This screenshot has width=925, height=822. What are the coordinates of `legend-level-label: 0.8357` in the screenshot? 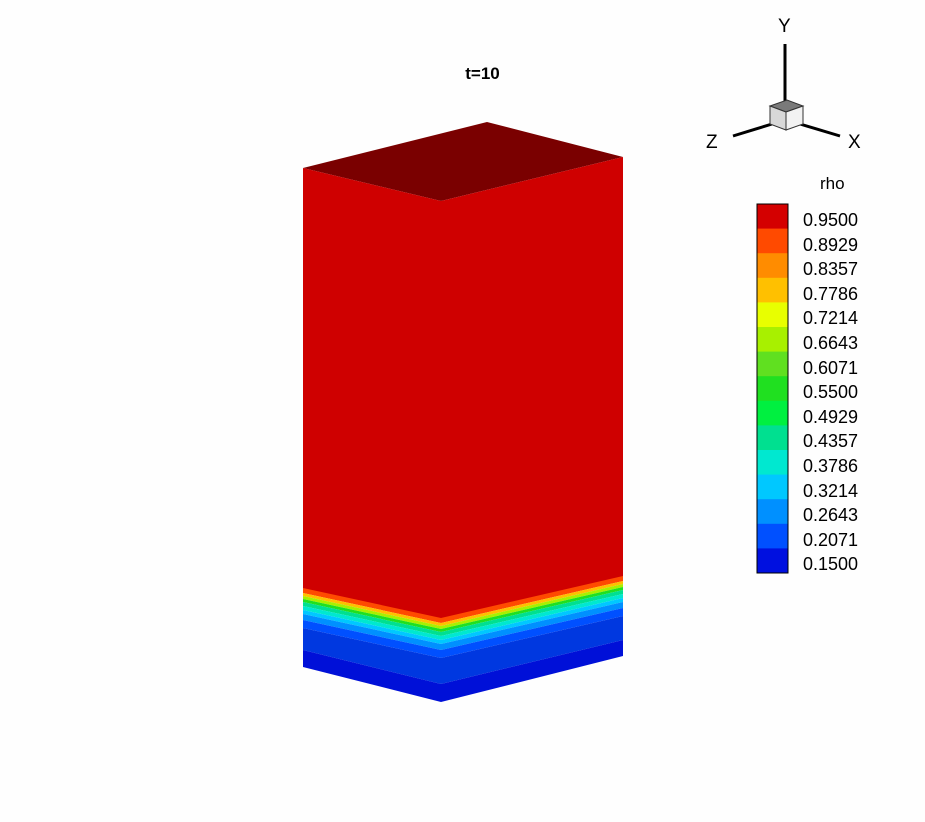 It's located at (831, 269).